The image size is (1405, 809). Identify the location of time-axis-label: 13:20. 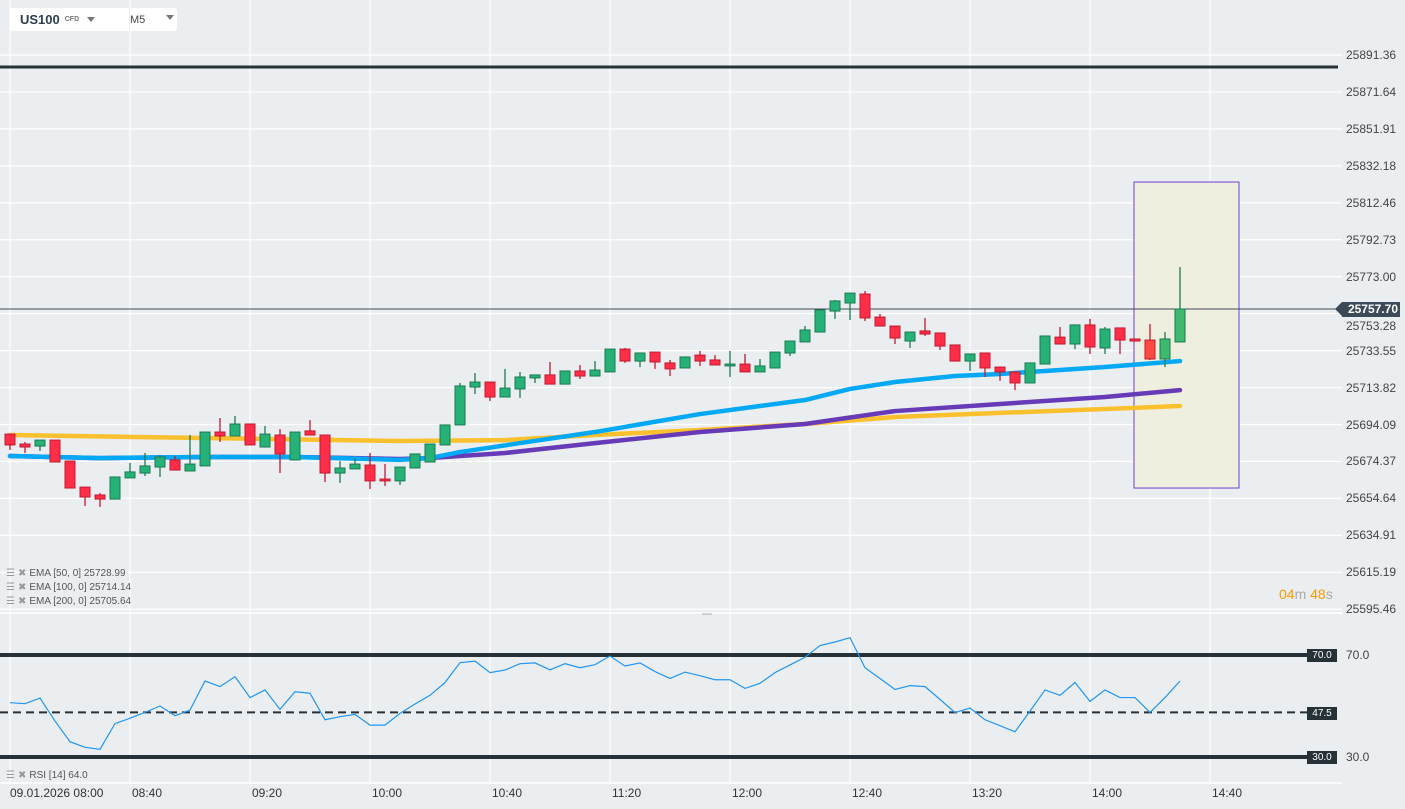
(987, 793).